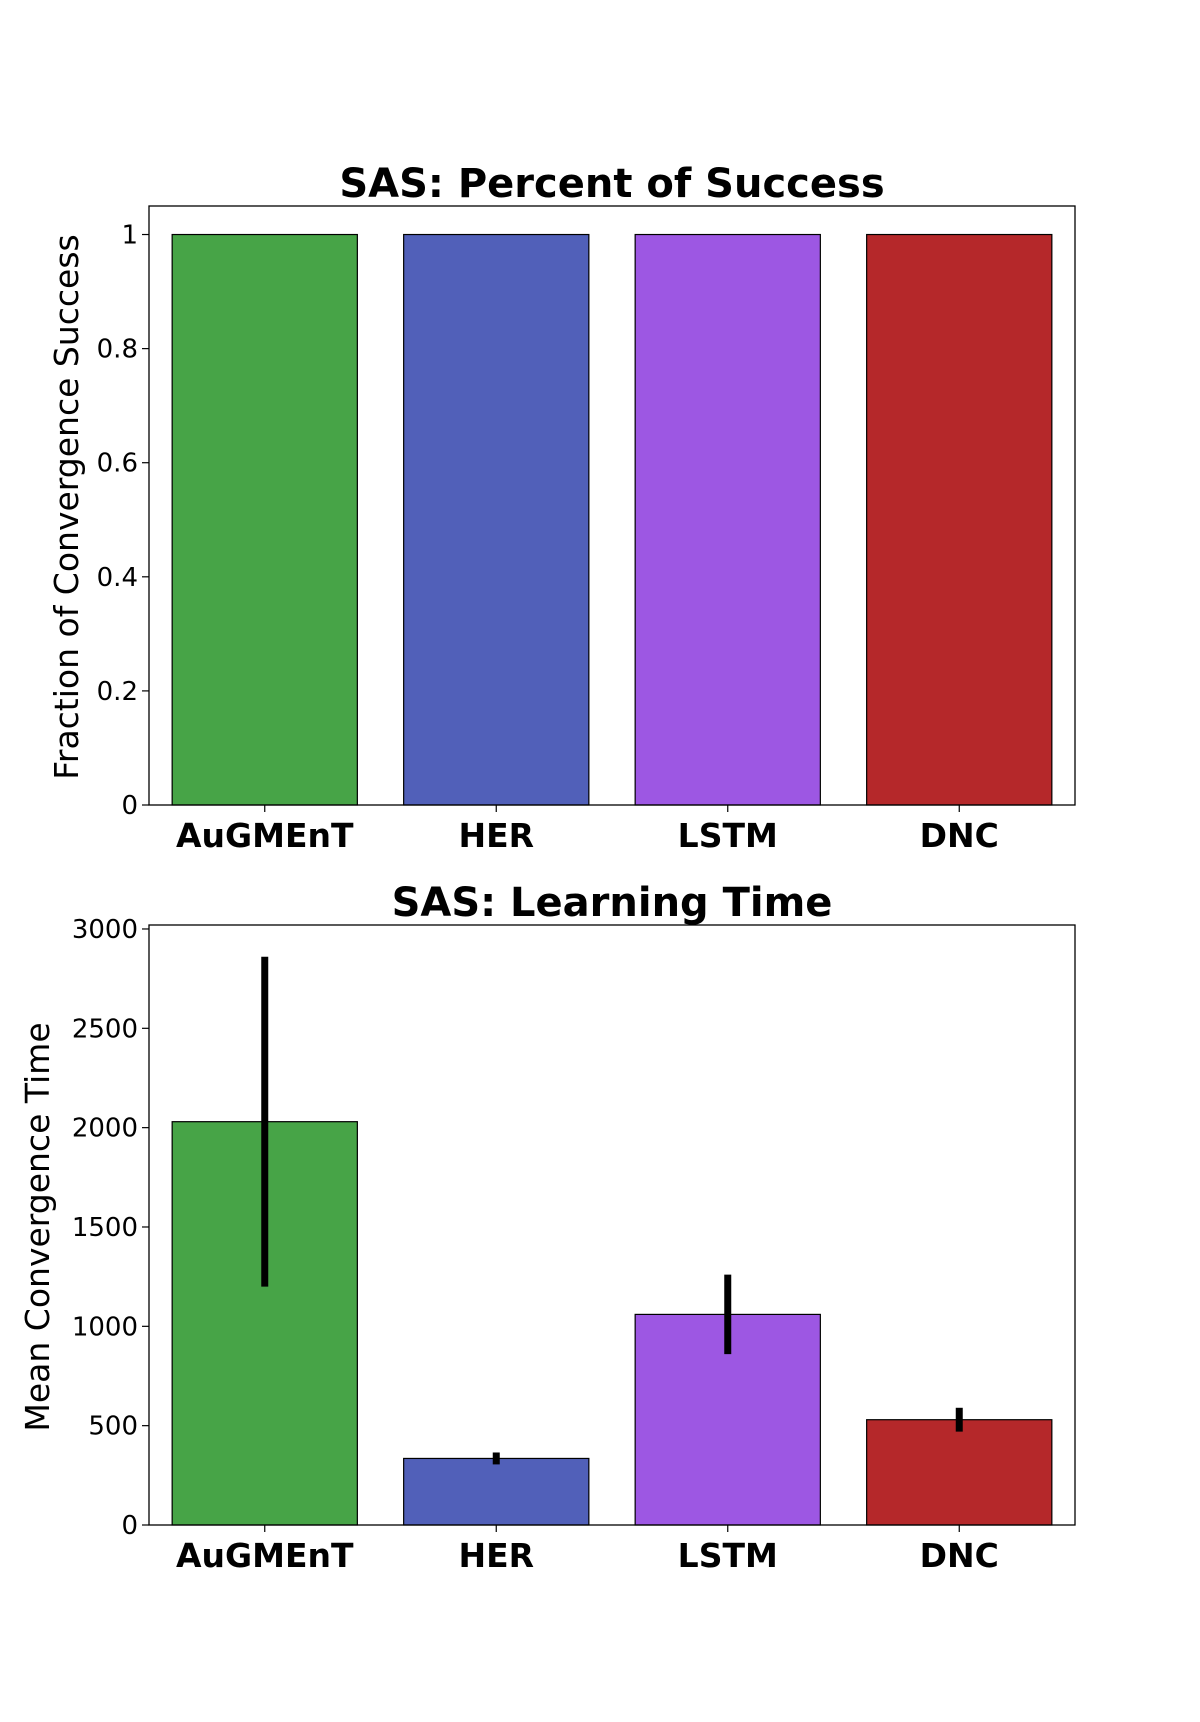 The height and width of the screenshot is (1722, 1200). I want to click on y-tick-label: 0.4, so click(117, 578).